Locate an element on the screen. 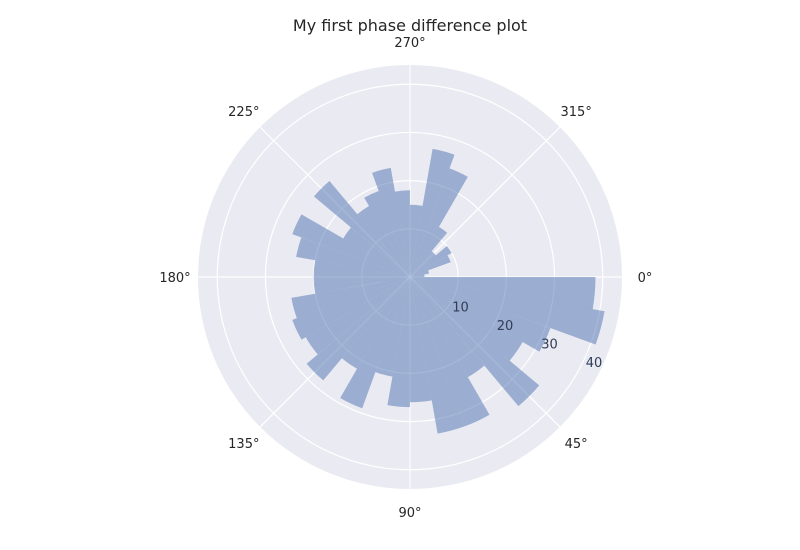 This screenshot has width=800, height=550. radial-tick-labels: 10 20 30 40 is located at coordinates (527, 335).